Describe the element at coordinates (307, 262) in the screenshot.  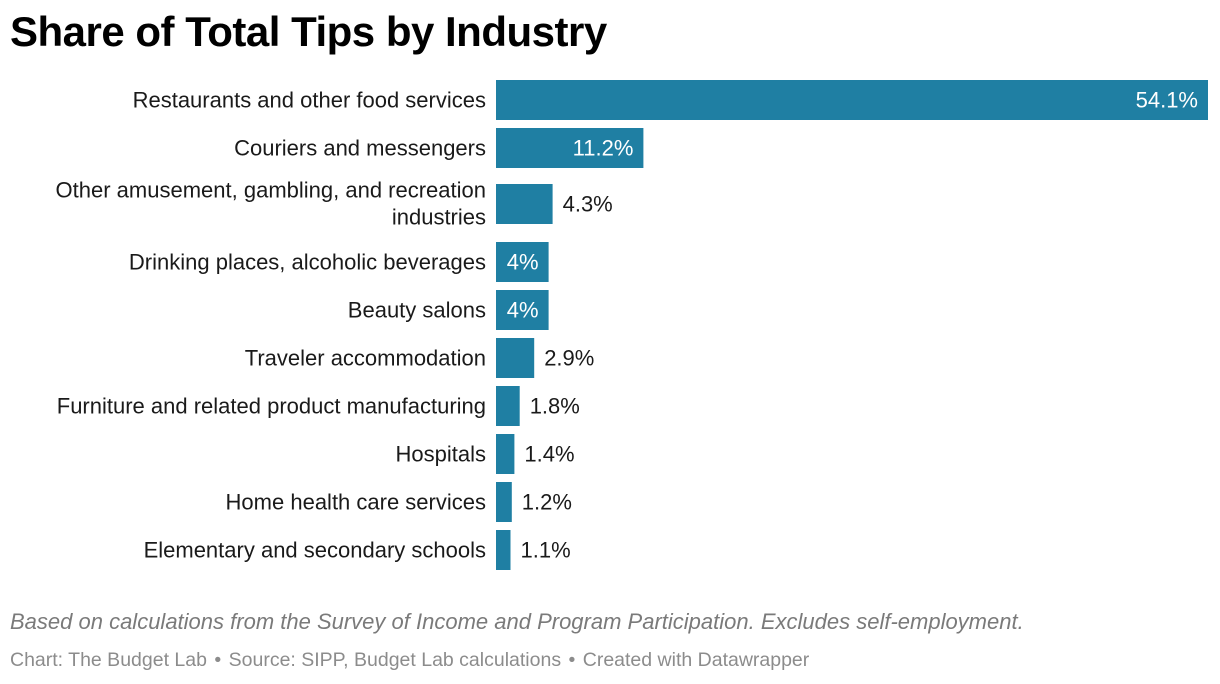
I see `category-label: Drinking places, alcoholic beverages` at that location.